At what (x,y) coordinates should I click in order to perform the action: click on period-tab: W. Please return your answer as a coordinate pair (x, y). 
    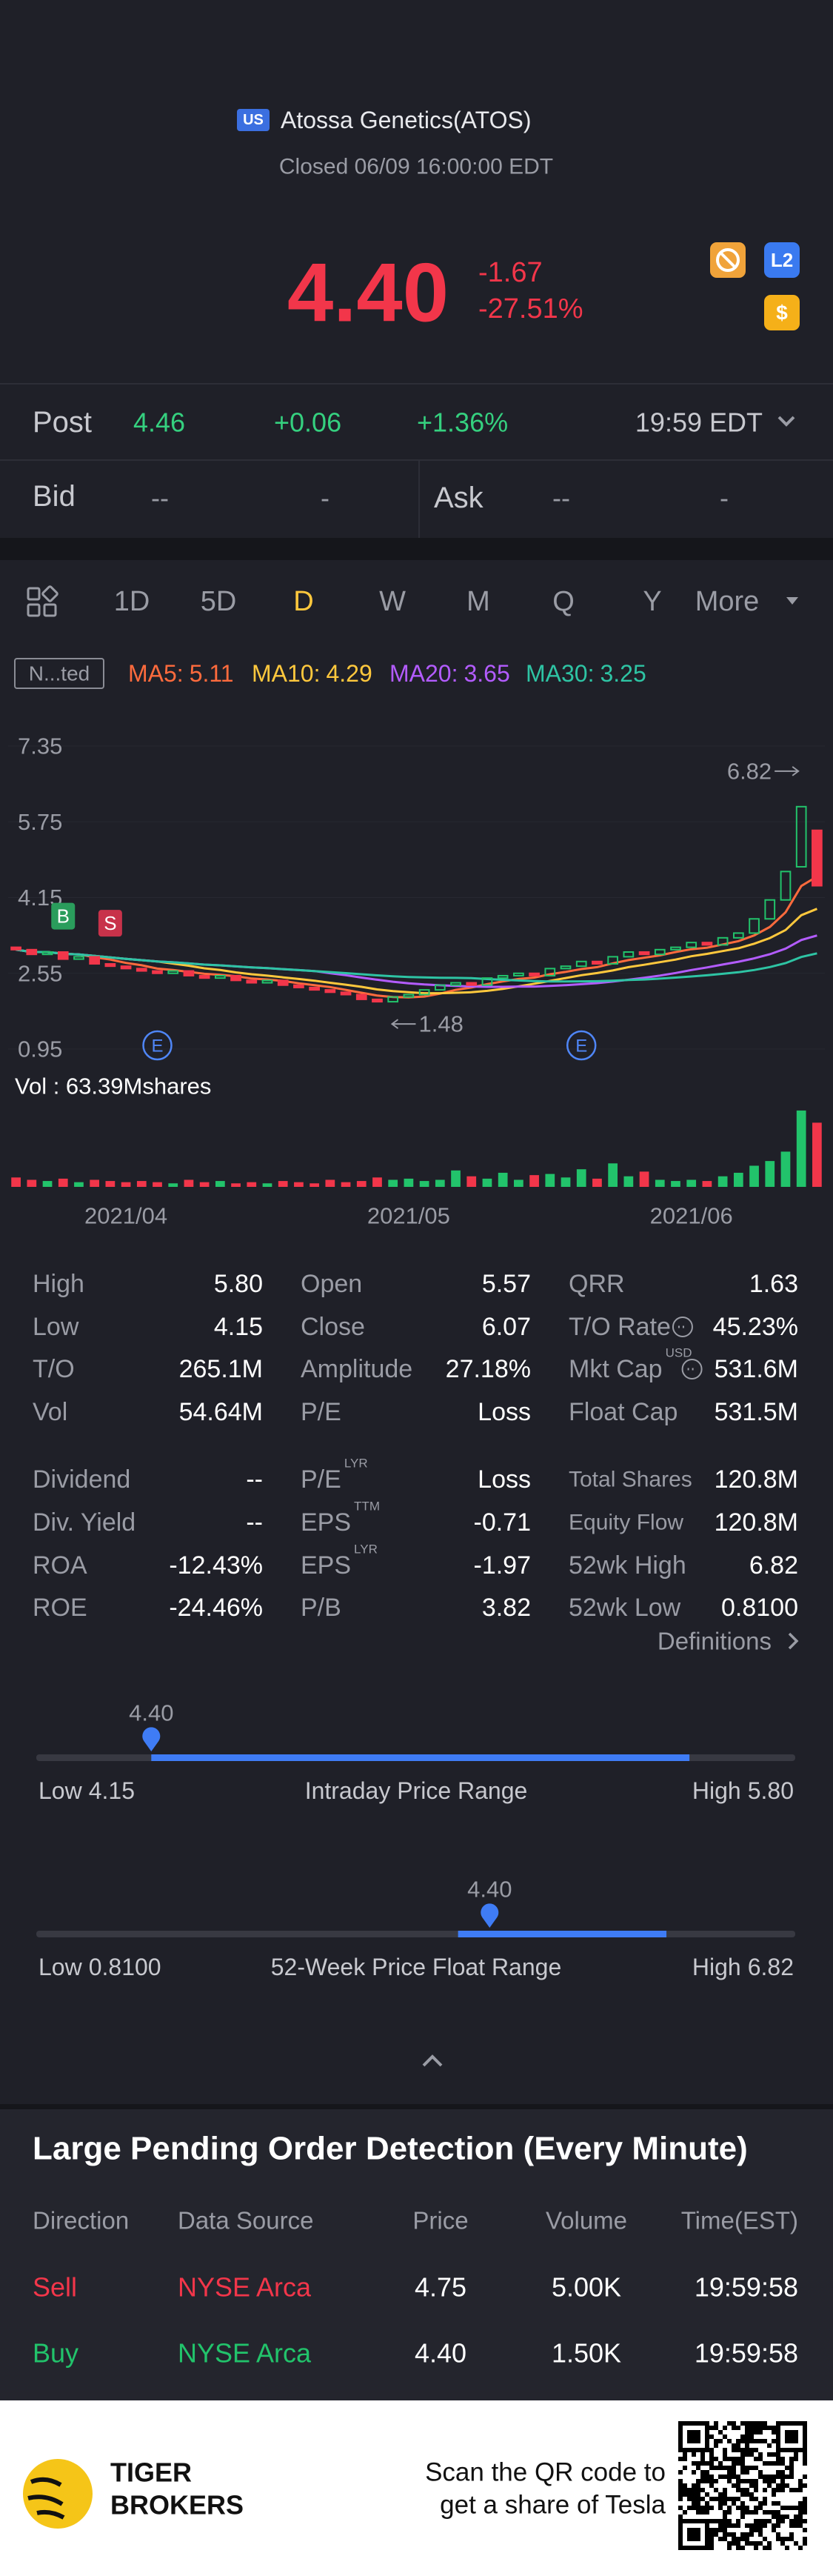
    Looking at the image, I should click on (392, 601).